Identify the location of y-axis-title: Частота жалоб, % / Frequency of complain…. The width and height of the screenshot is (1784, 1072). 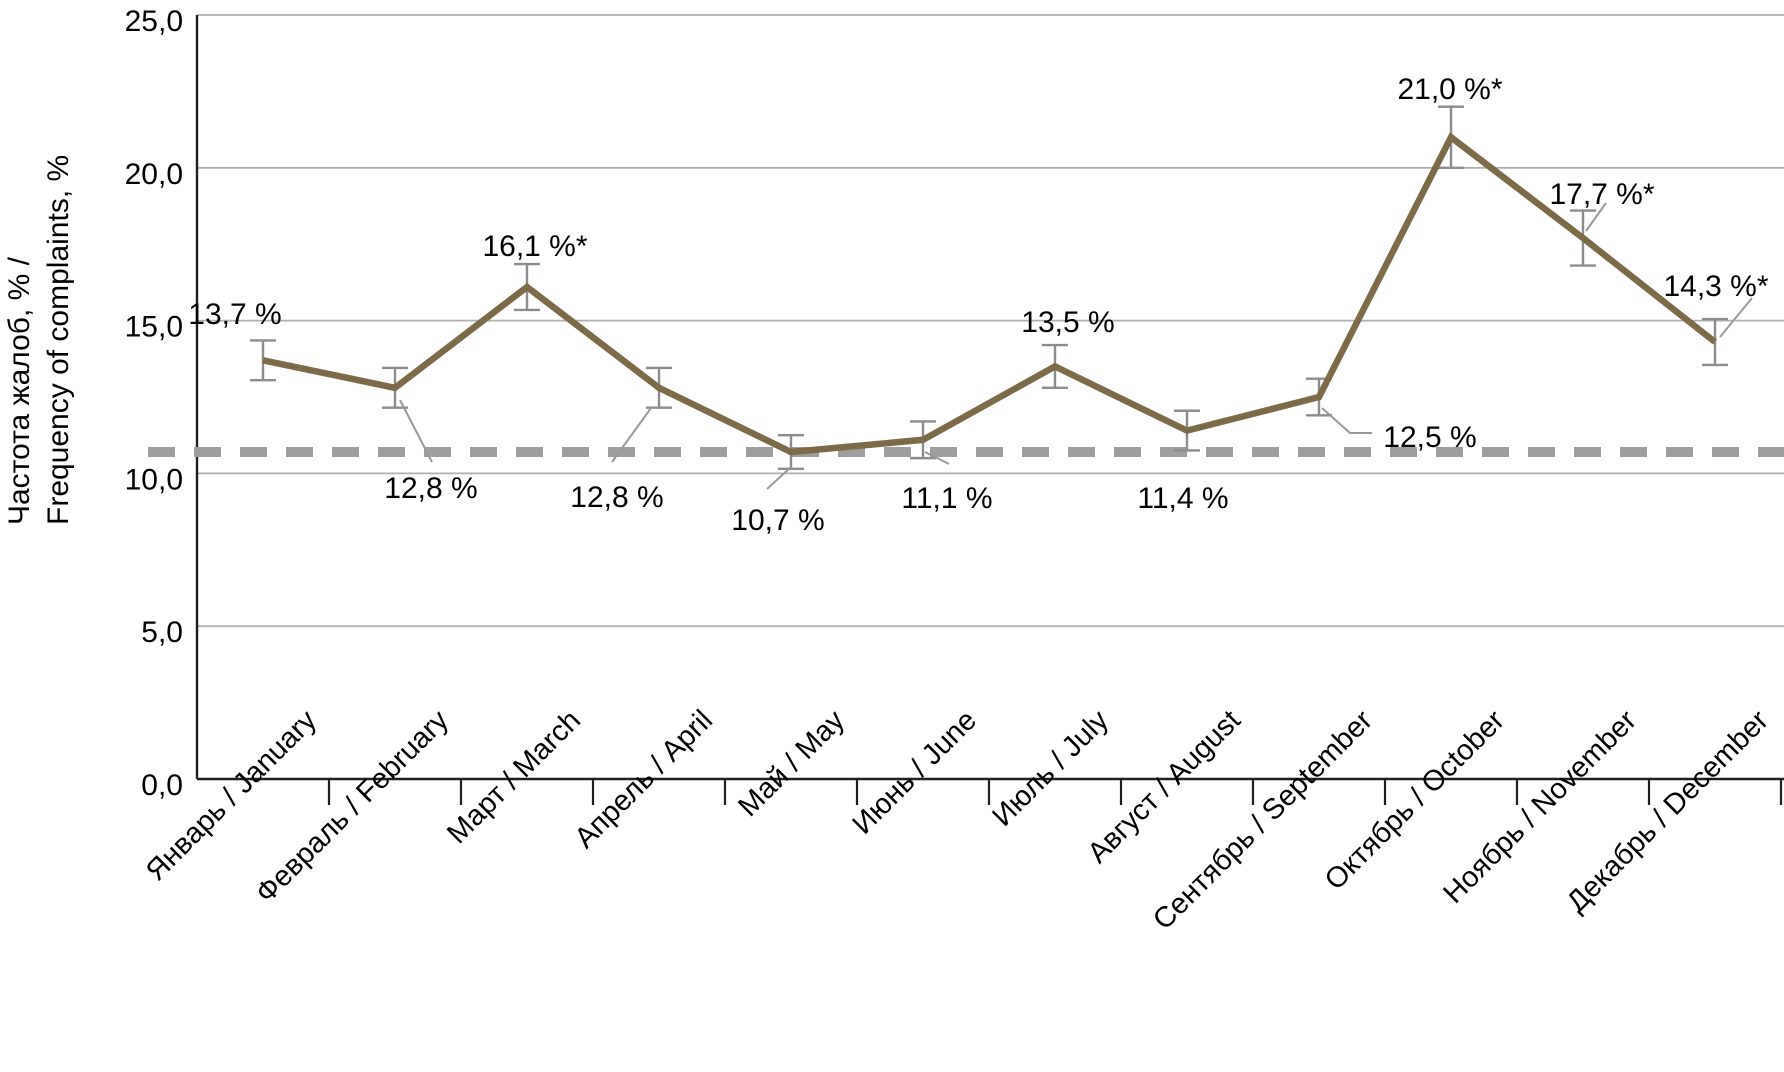
(41, 339).